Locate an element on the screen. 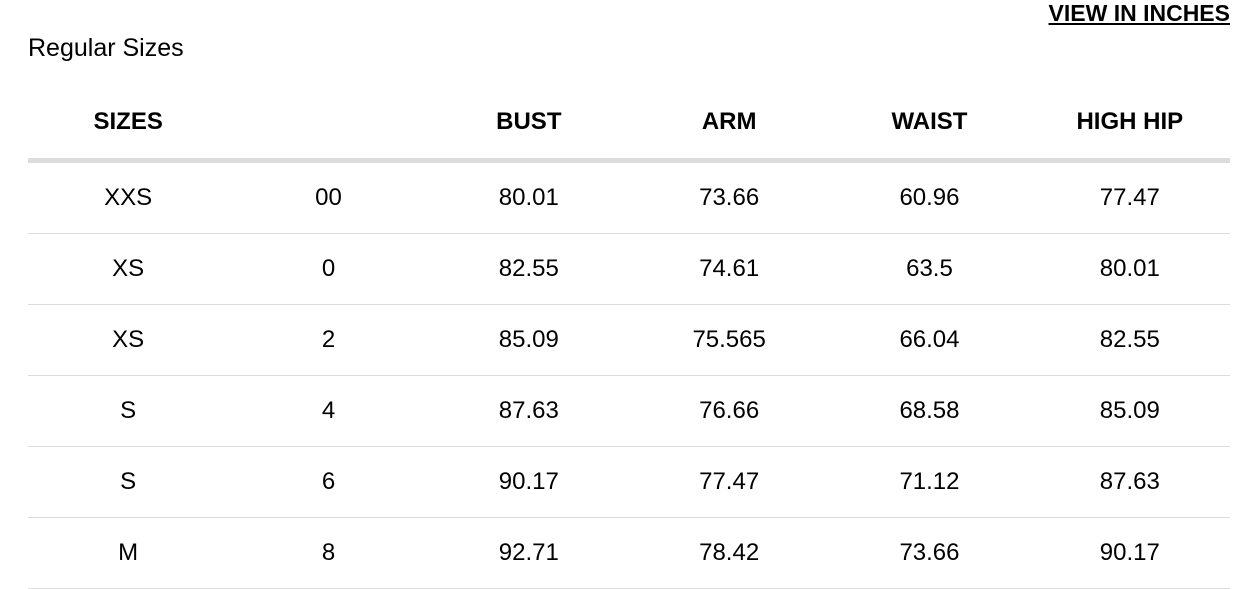  table-row: M 8 92.71 78.42 73.66 90.17 is located at coordinates (629, 553).